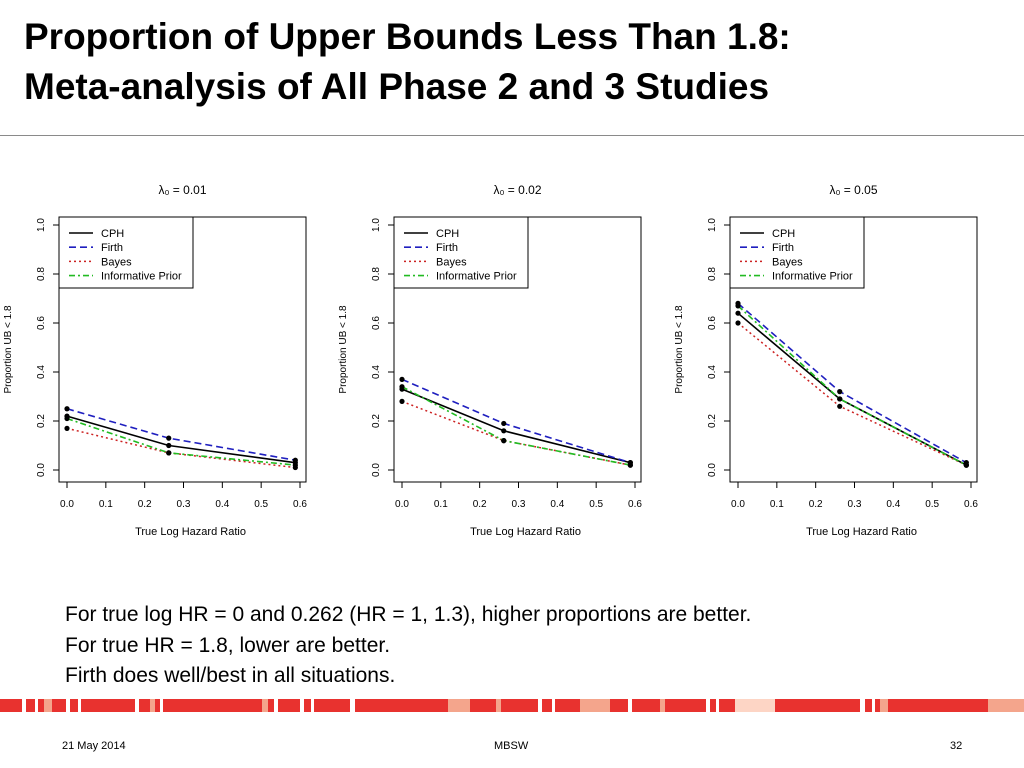  Describe the element at coordinates (712, 323) in the screenshot. I see `panel-3-y-tick-label: 0.6` at that location.